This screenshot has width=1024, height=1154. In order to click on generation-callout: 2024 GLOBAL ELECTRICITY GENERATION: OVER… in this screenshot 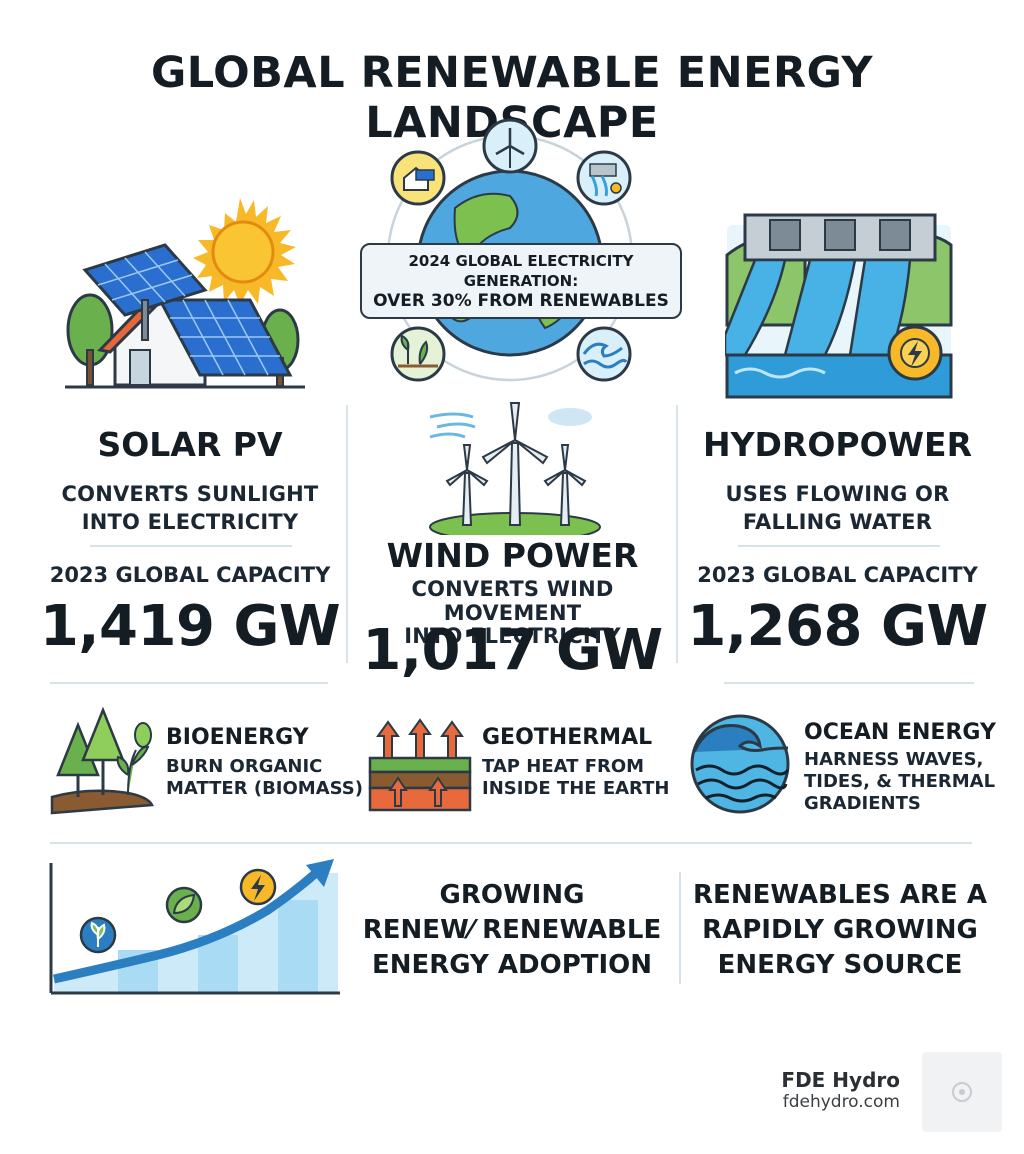, I will do `click(521, 281)`.